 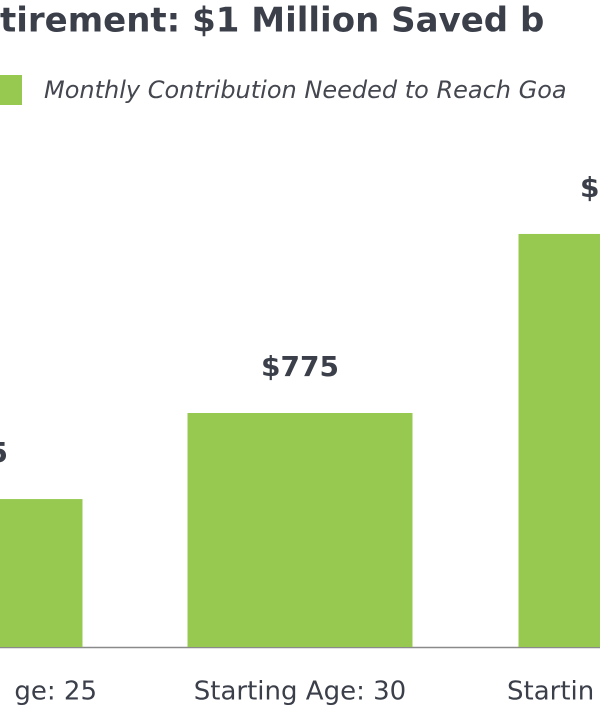 What do you see at coordinates (550, 692) in the screenshot?
I see `x-tick-label: Startin` at bounding box center [550, 692].